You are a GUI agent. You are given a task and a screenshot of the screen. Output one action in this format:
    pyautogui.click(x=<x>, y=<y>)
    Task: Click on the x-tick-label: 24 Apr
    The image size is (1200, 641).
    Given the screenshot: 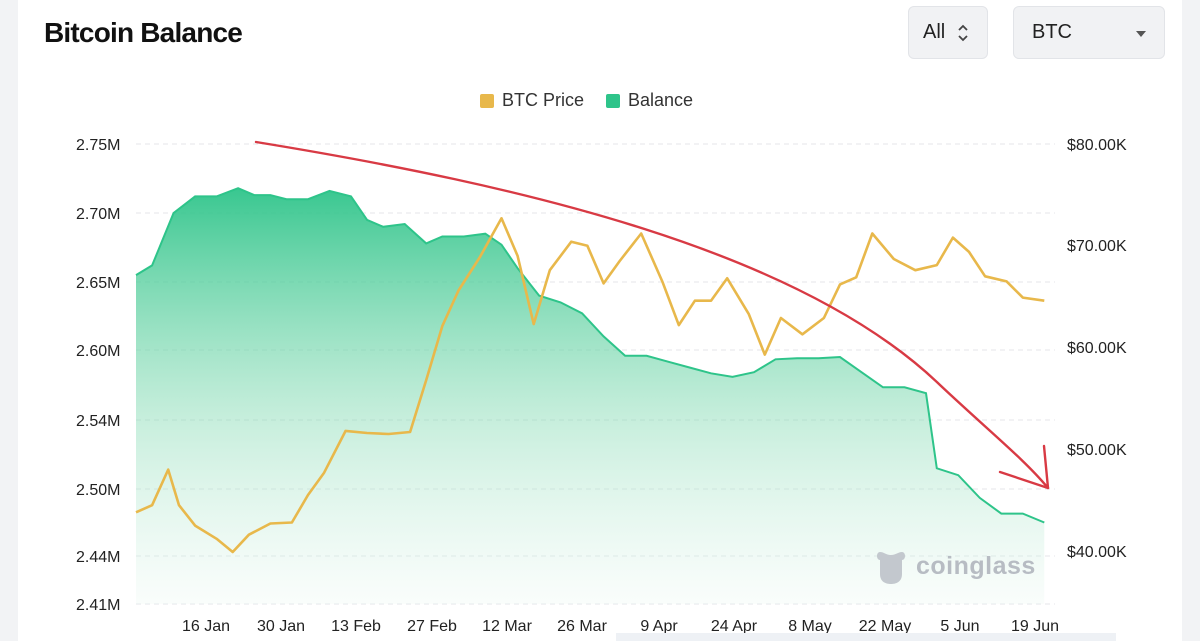 What is the action you would take?
    pyautogui.click(x=734, y=626)
    